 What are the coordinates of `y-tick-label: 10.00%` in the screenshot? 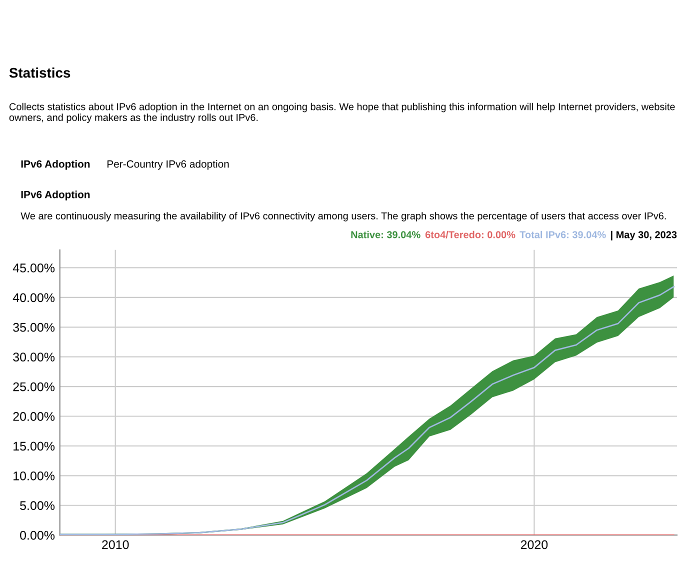 It's located at (34, 475).